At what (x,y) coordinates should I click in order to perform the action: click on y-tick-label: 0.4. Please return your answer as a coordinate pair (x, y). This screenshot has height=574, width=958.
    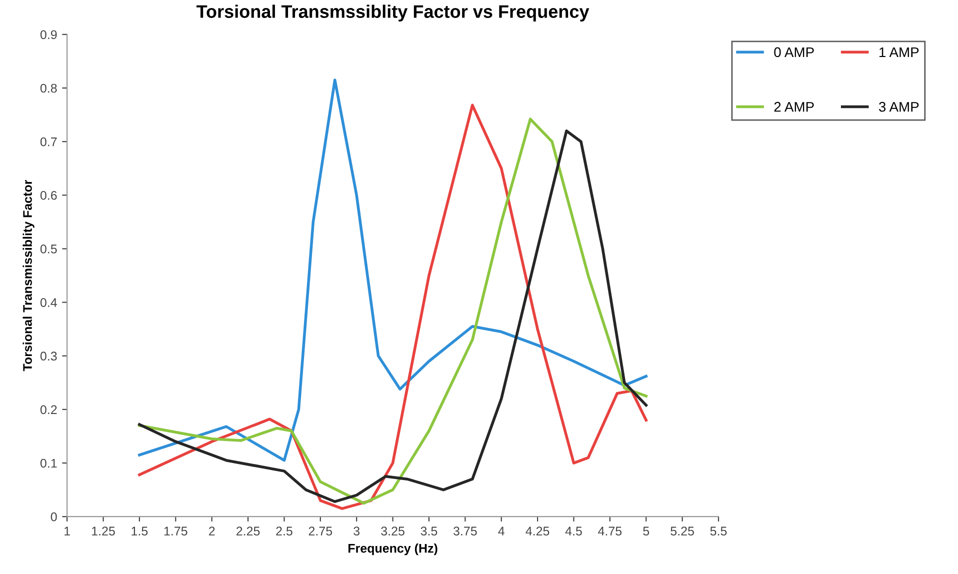
    Looking at the image, I should click on (48, 302).